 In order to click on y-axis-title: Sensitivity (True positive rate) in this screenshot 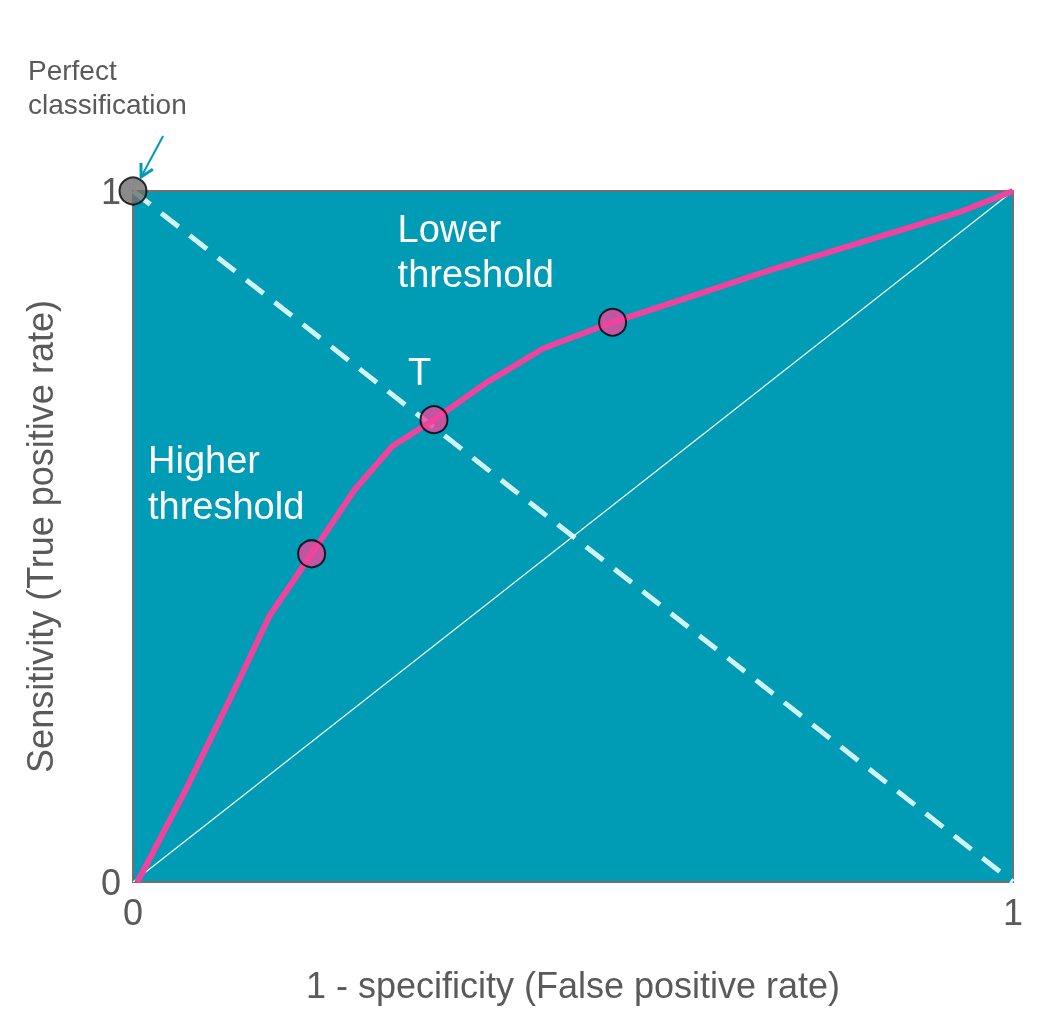, I will do `click(40, 536)`.